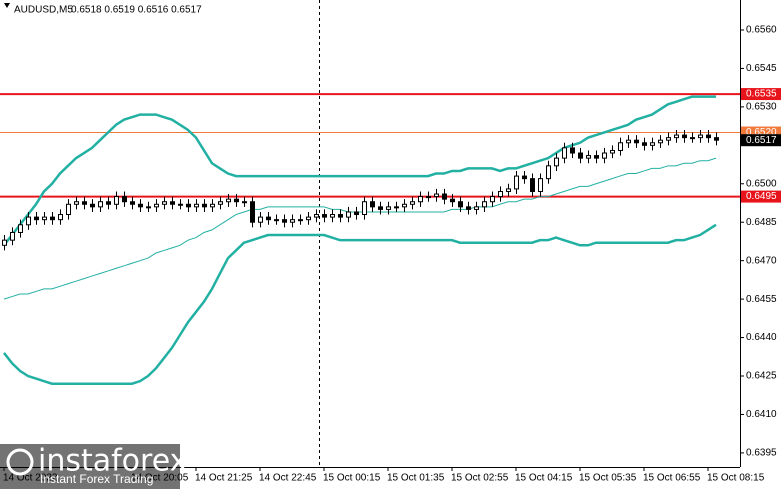 The image size is (781, 489). What do you see at coordinates (761, 107) in the screenshot?
I see `y-tick-label: 0.6530` at bounding box center [761, 107].